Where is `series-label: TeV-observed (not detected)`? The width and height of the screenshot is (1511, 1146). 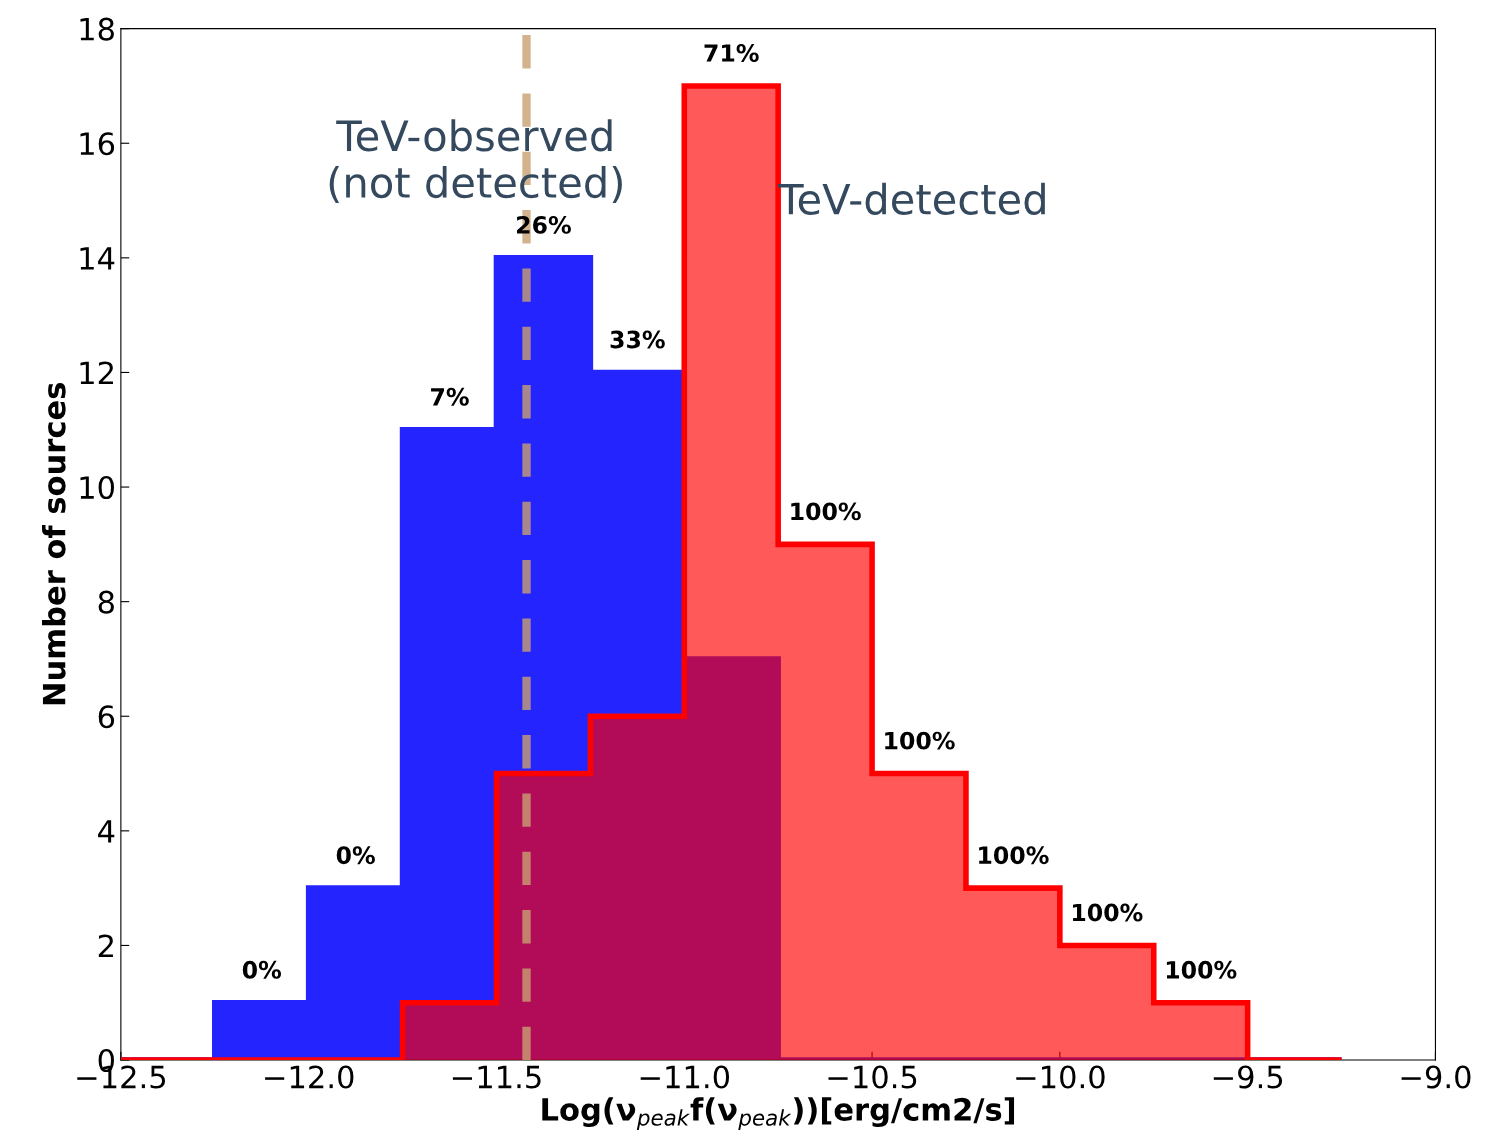
series-label: TeV-observed (not detected) is located at coordinates (475, 161).